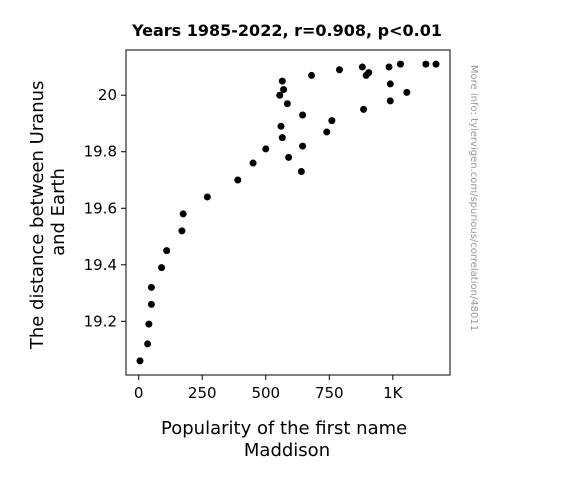 The width and height of the screenshot is (575, 500). What do you see at coordinates (100, 265) in the screenshot?
I see `y-tick-label: 19.4` at bounding box center [100, 265].